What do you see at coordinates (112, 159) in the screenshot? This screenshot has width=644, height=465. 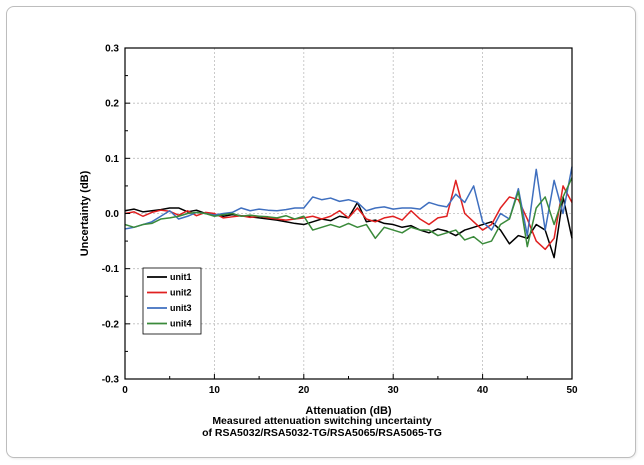 I see `y-tick-label-4: 0.1` at bounding box center [112, 159].